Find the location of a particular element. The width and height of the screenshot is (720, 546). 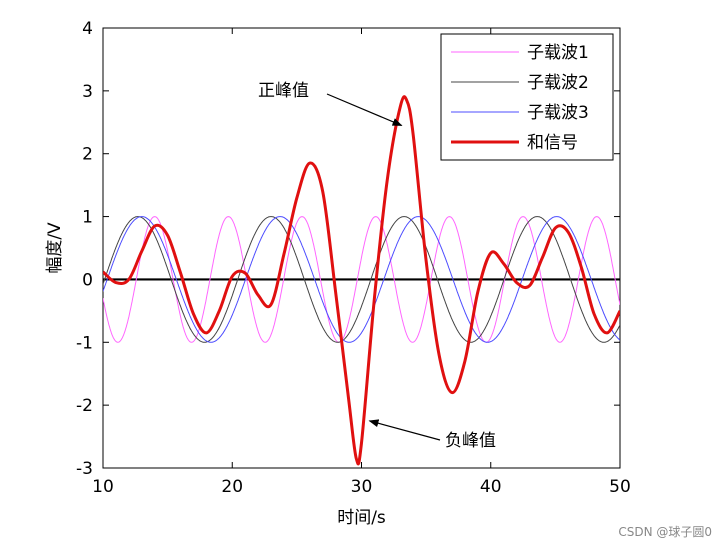

y-tick-label: 1 is located at coordinates (87, 218).